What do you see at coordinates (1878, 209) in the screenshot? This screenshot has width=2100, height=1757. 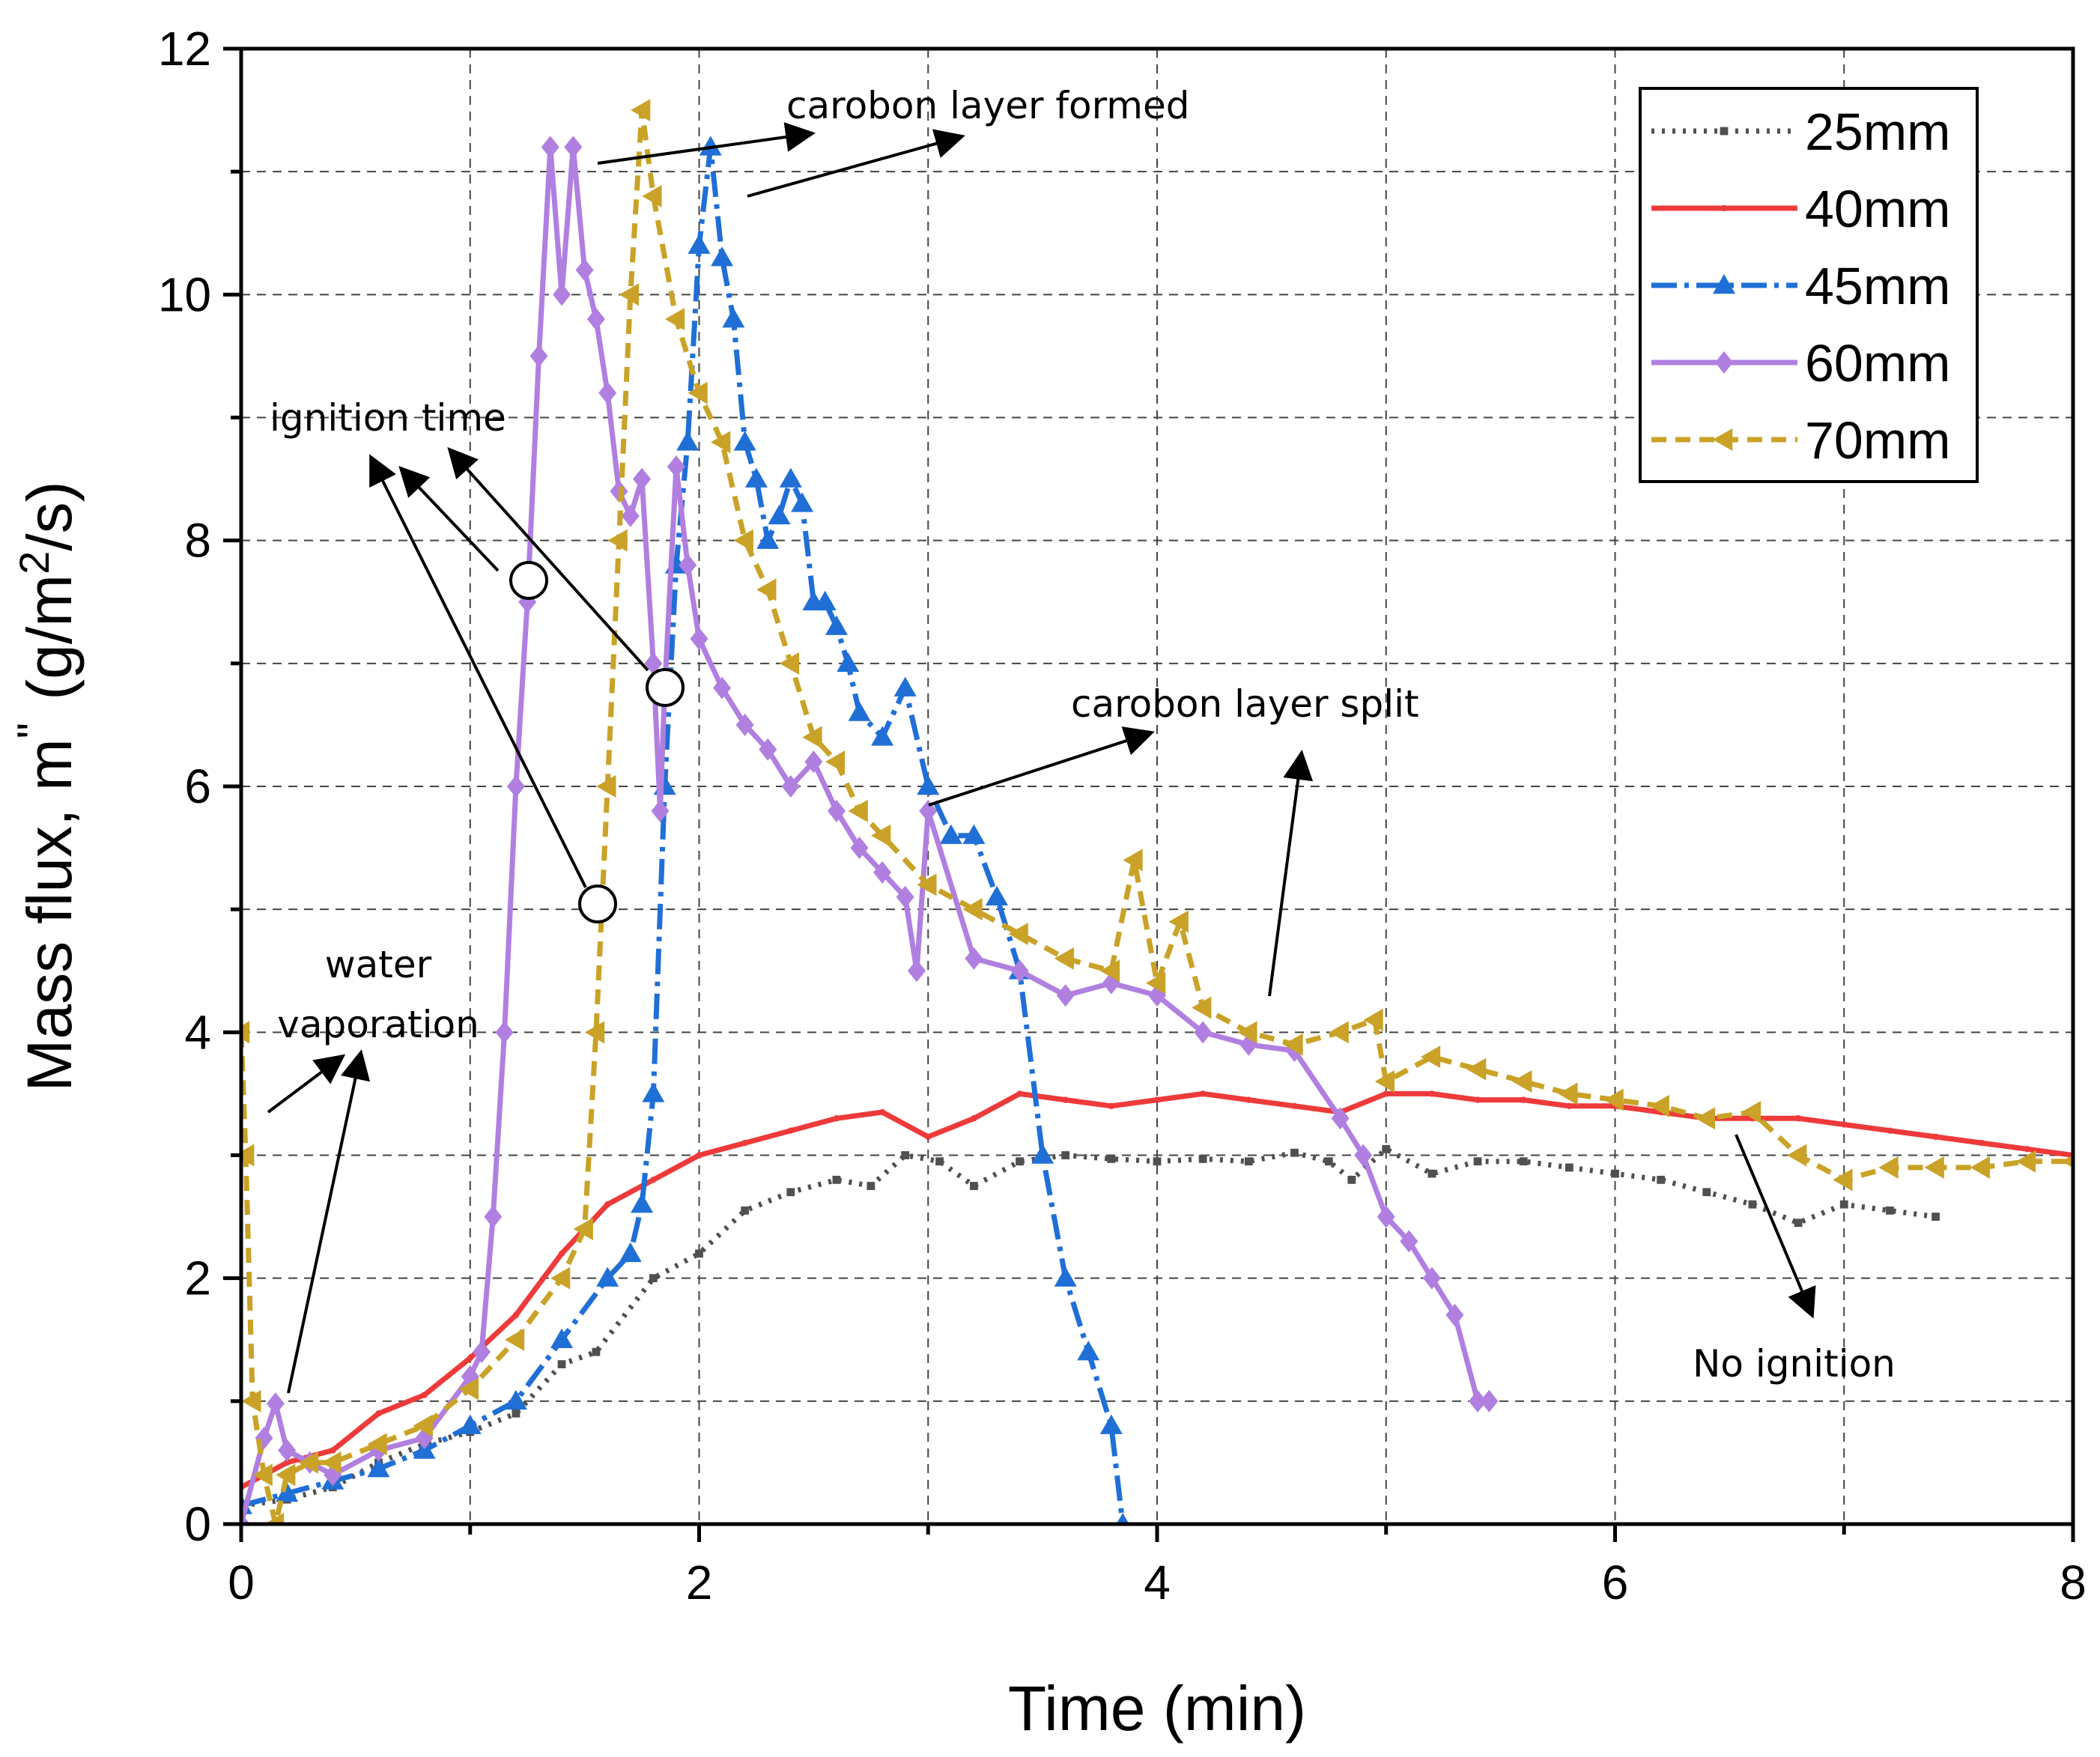 I see `legend-label-40mm: 40mm` at bounding box center [1878, 209].